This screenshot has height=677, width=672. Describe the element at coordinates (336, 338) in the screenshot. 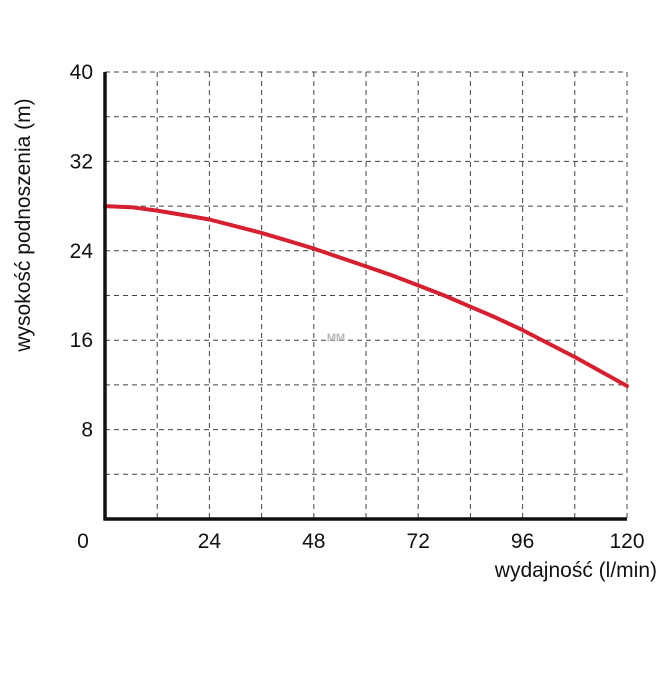

I see `watermark: MM` at that location.